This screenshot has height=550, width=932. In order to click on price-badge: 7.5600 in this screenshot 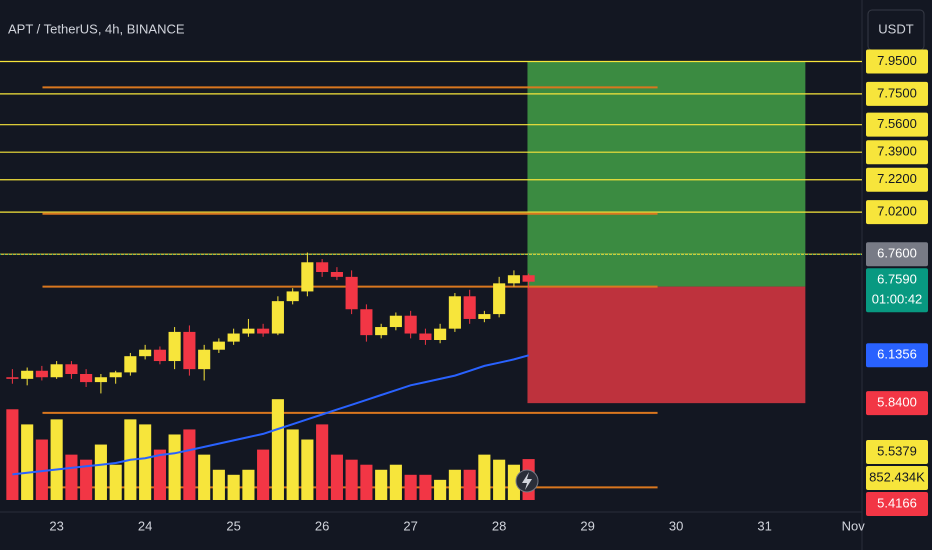, I will do `click(897, 124)`.